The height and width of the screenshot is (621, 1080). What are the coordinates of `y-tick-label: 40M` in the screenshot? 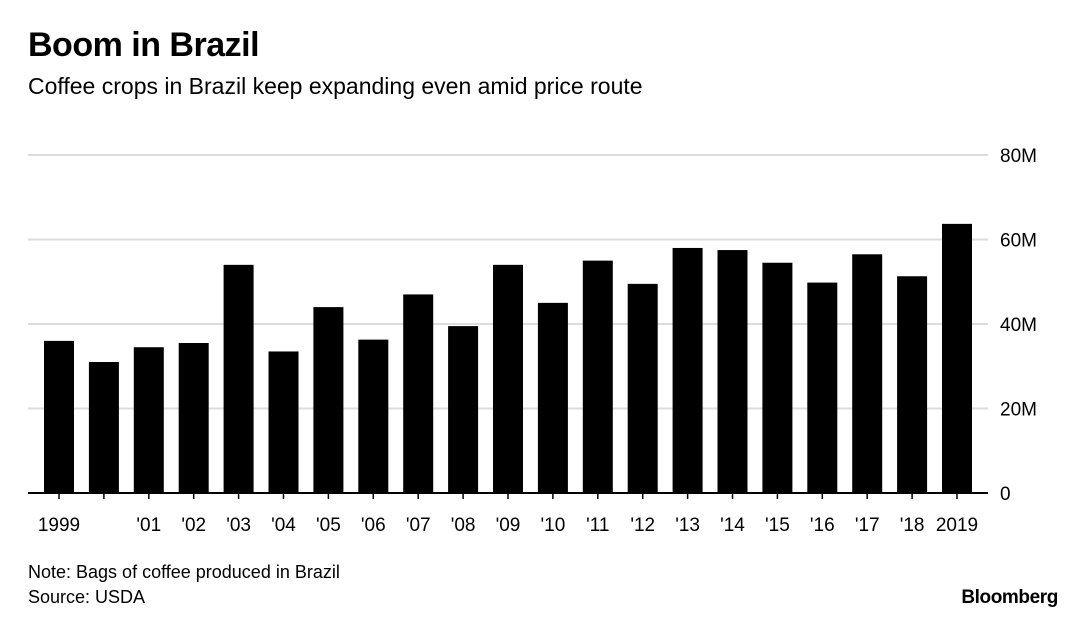 It's located at (1018, 325).